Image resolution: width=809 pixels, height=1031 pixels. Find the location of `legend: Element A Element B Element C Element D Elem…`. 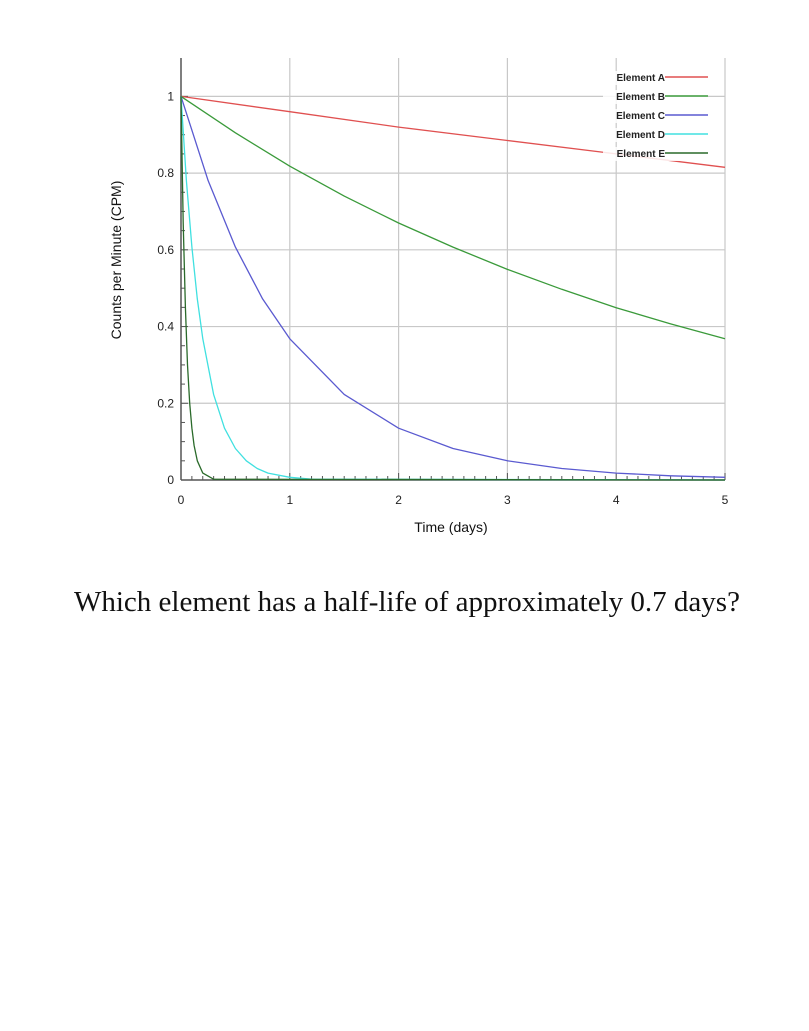

legend: Element A Element B Element C Element D Elem… is located at coordinates (655, 116).